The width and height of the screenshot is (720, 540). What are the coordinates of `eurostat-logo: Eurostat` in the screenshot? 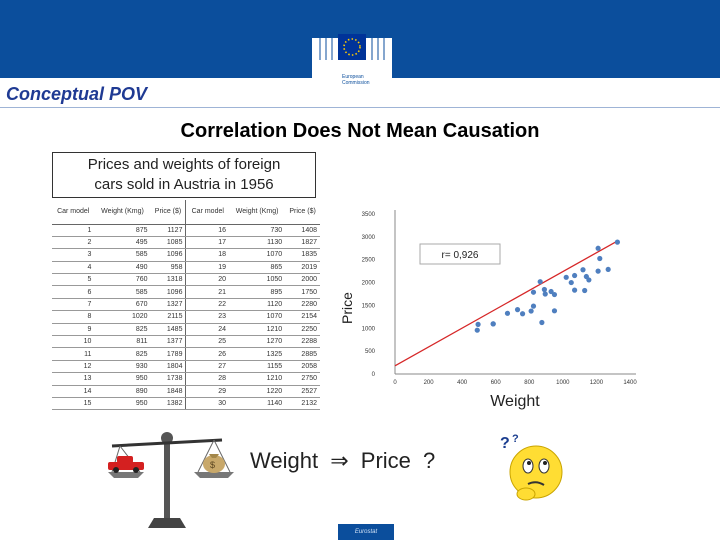 It's located at (366, 532).